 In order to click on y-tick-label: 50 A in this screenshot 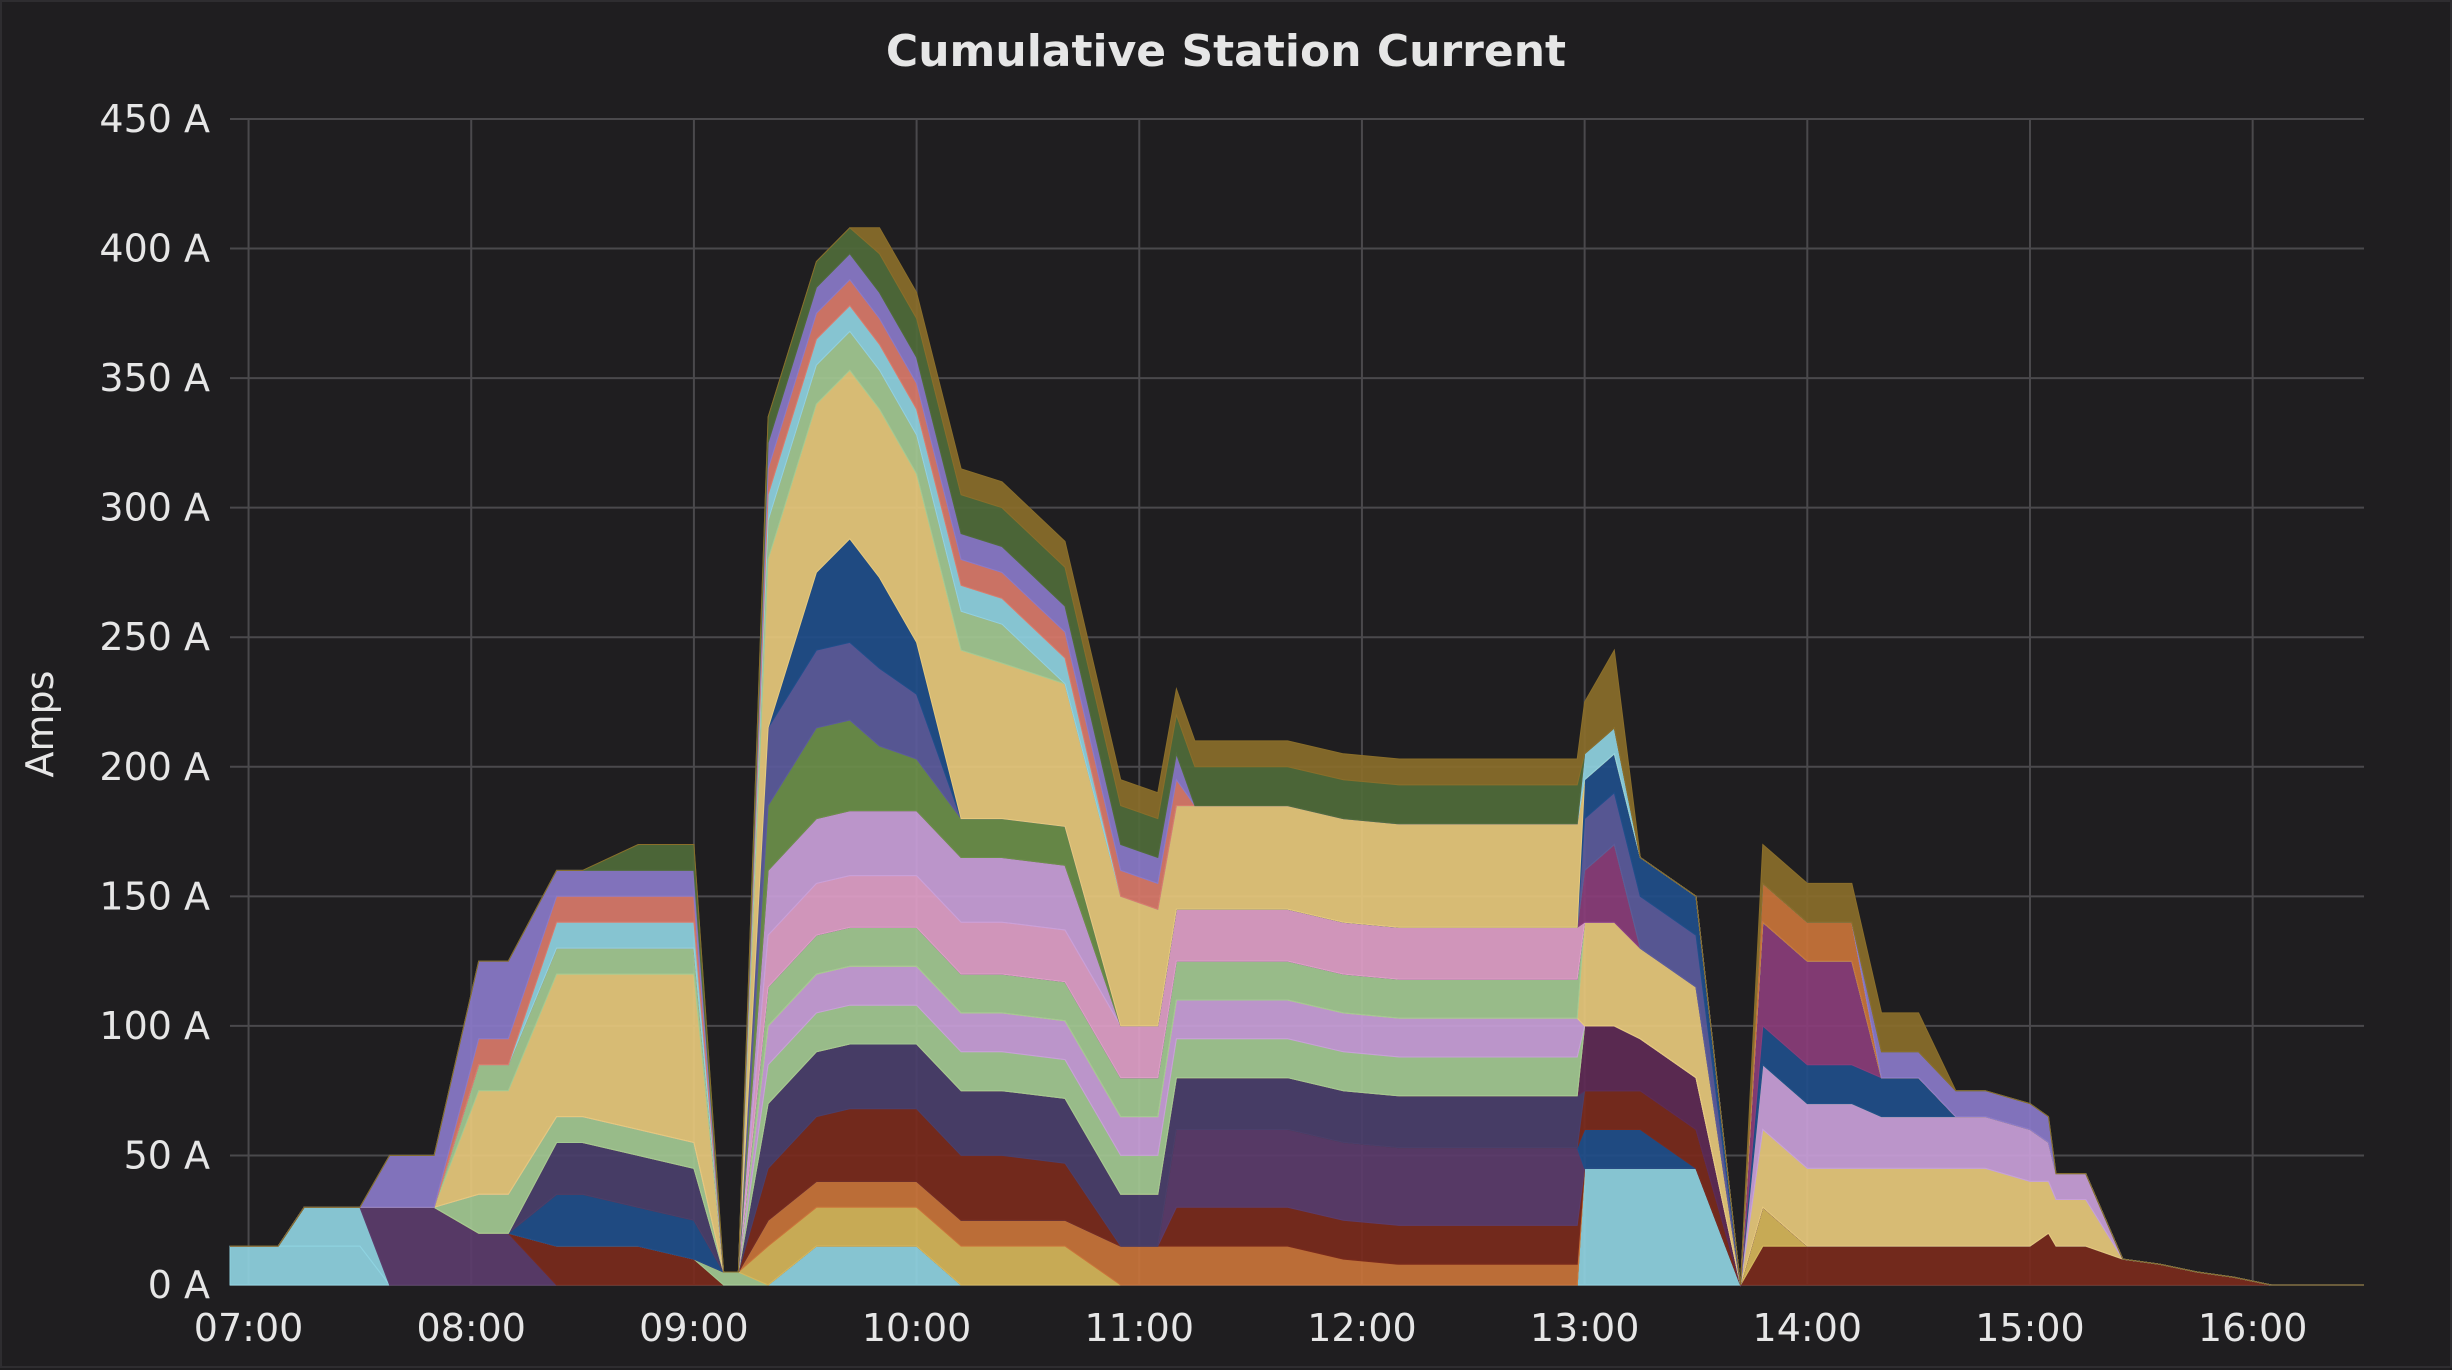, I will do `click(167, 1155)`.